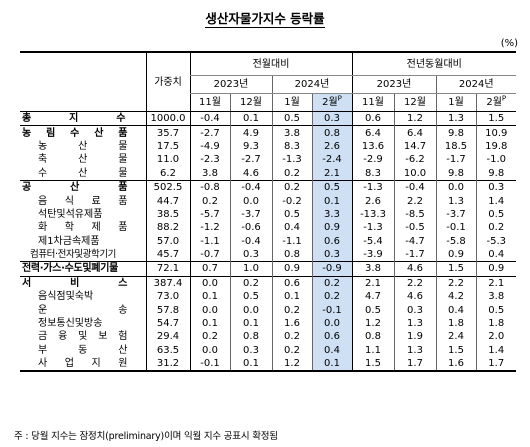 The height and width of the screenshot is (447, 530). I want to click on yoy-cell: -1.0, so click(496, 160).